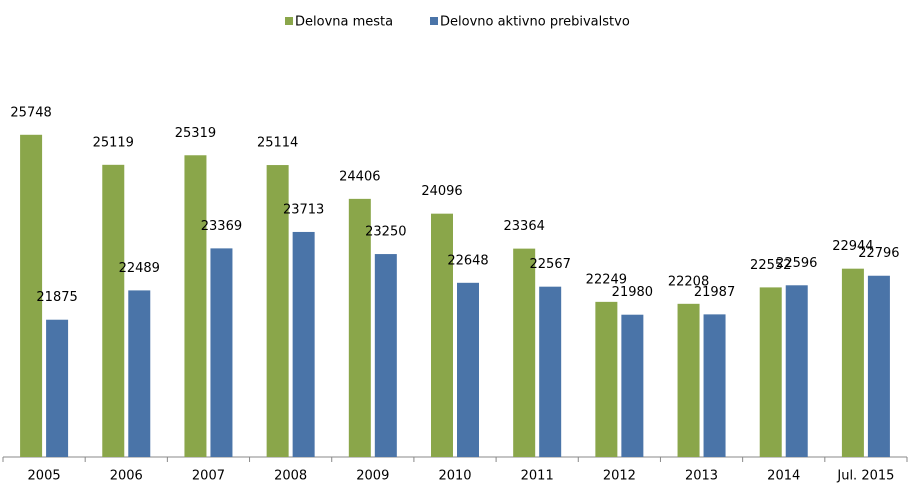  Describe the element at coordinates (606, 279) in the screenshot. I see `data-label: 22249` at that location.